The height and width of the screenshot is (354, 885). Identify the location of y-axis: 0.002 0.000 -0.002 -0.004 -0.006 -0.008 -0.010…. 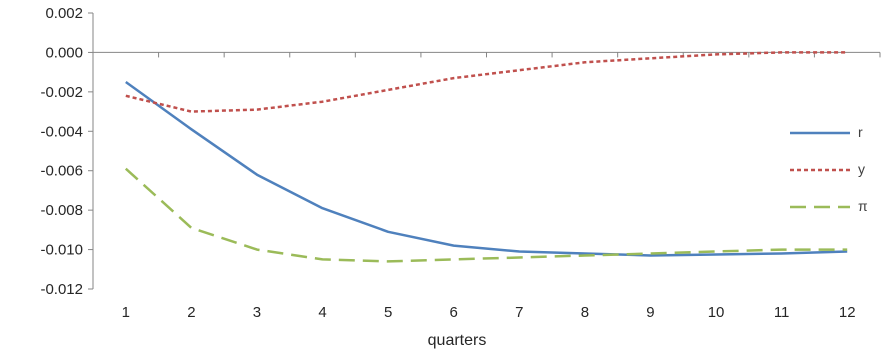
(67, 151).